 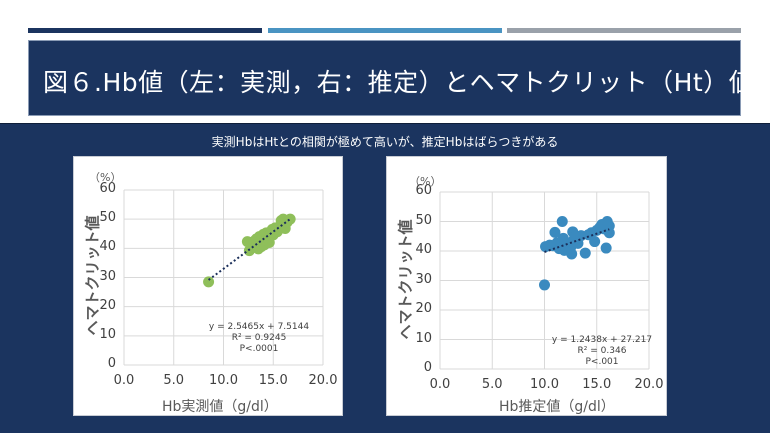 What do you see at coordinates (557, 407) in the screenshot?
I see `x-axis-label: Hb推定値（g/dl）` at bounding box center [557, 407].